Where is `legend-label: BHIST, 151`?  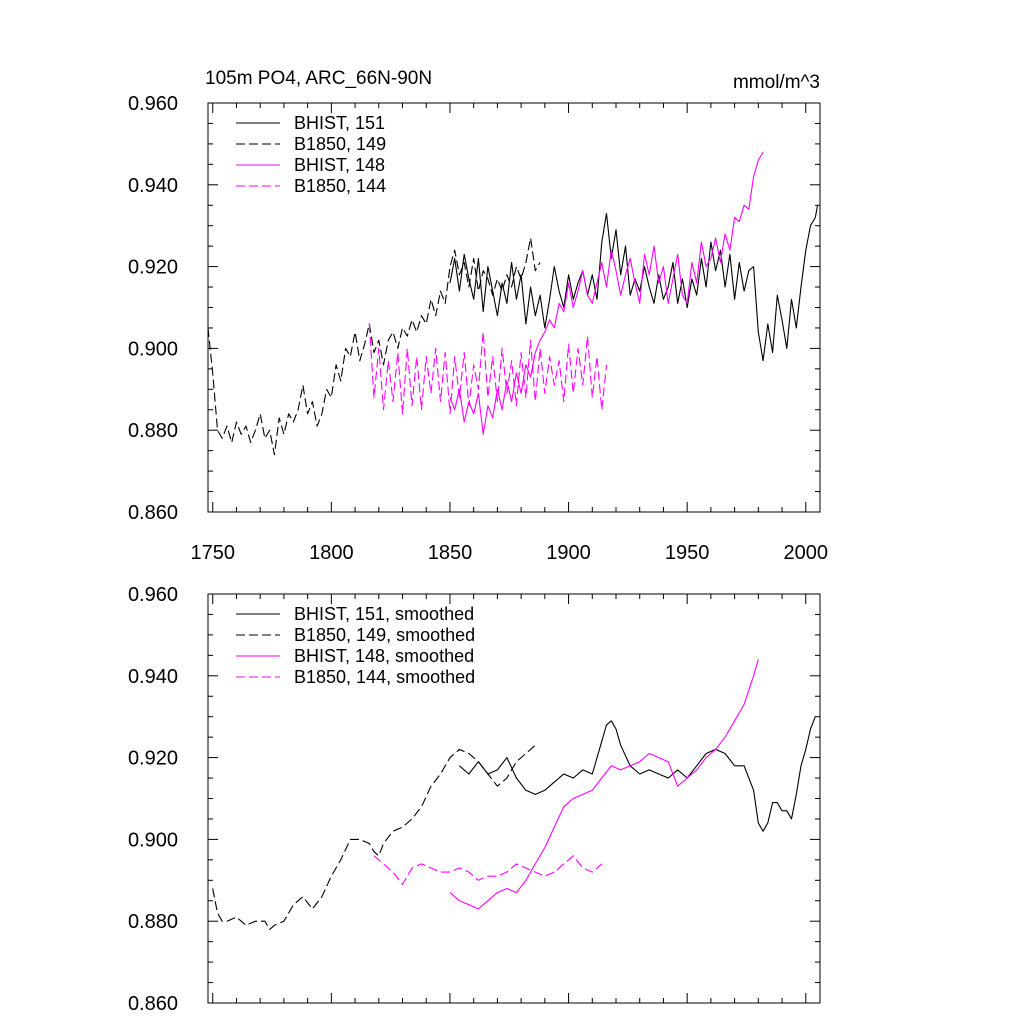
legend-label: BHIST, 151 is located at coordinates (339, 123).